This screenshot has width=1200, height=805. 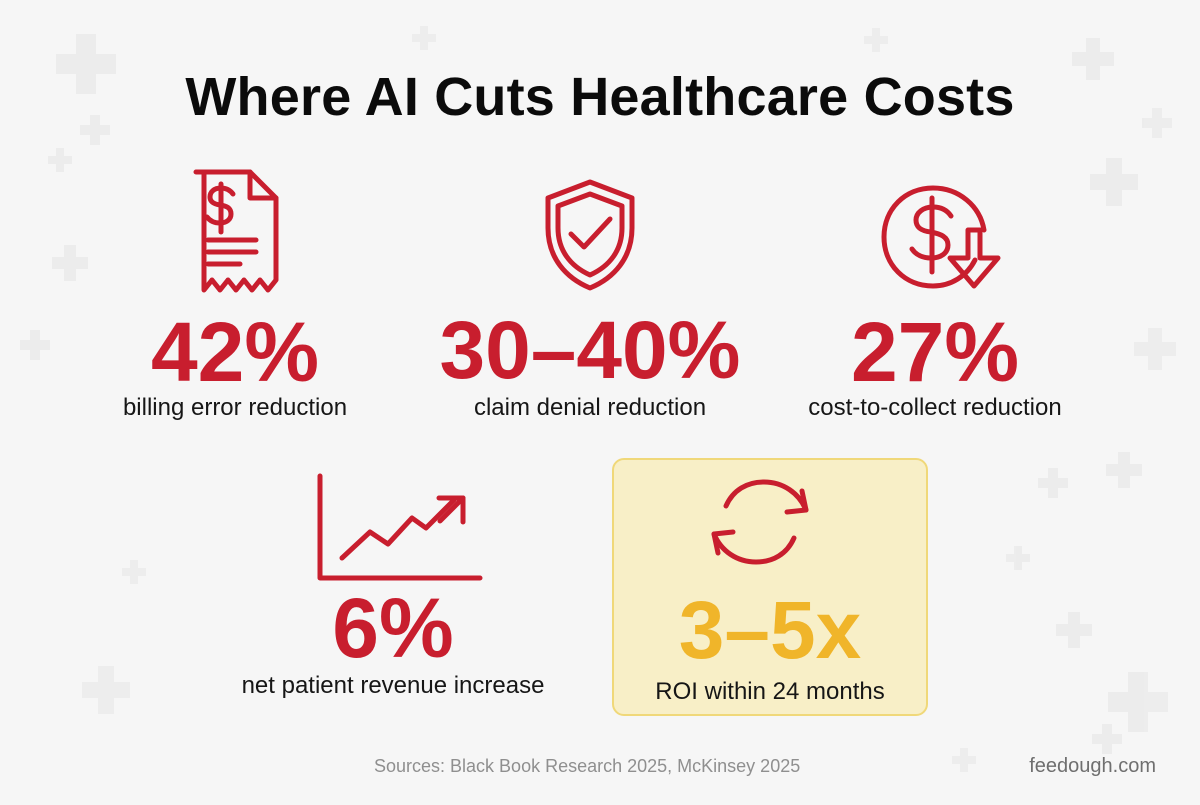 What do you see at coordinates (600, 97) in the screenshot?
I see `page-title: Where AI Cuts Healthcare Costs` at bounding box center [600, 97].